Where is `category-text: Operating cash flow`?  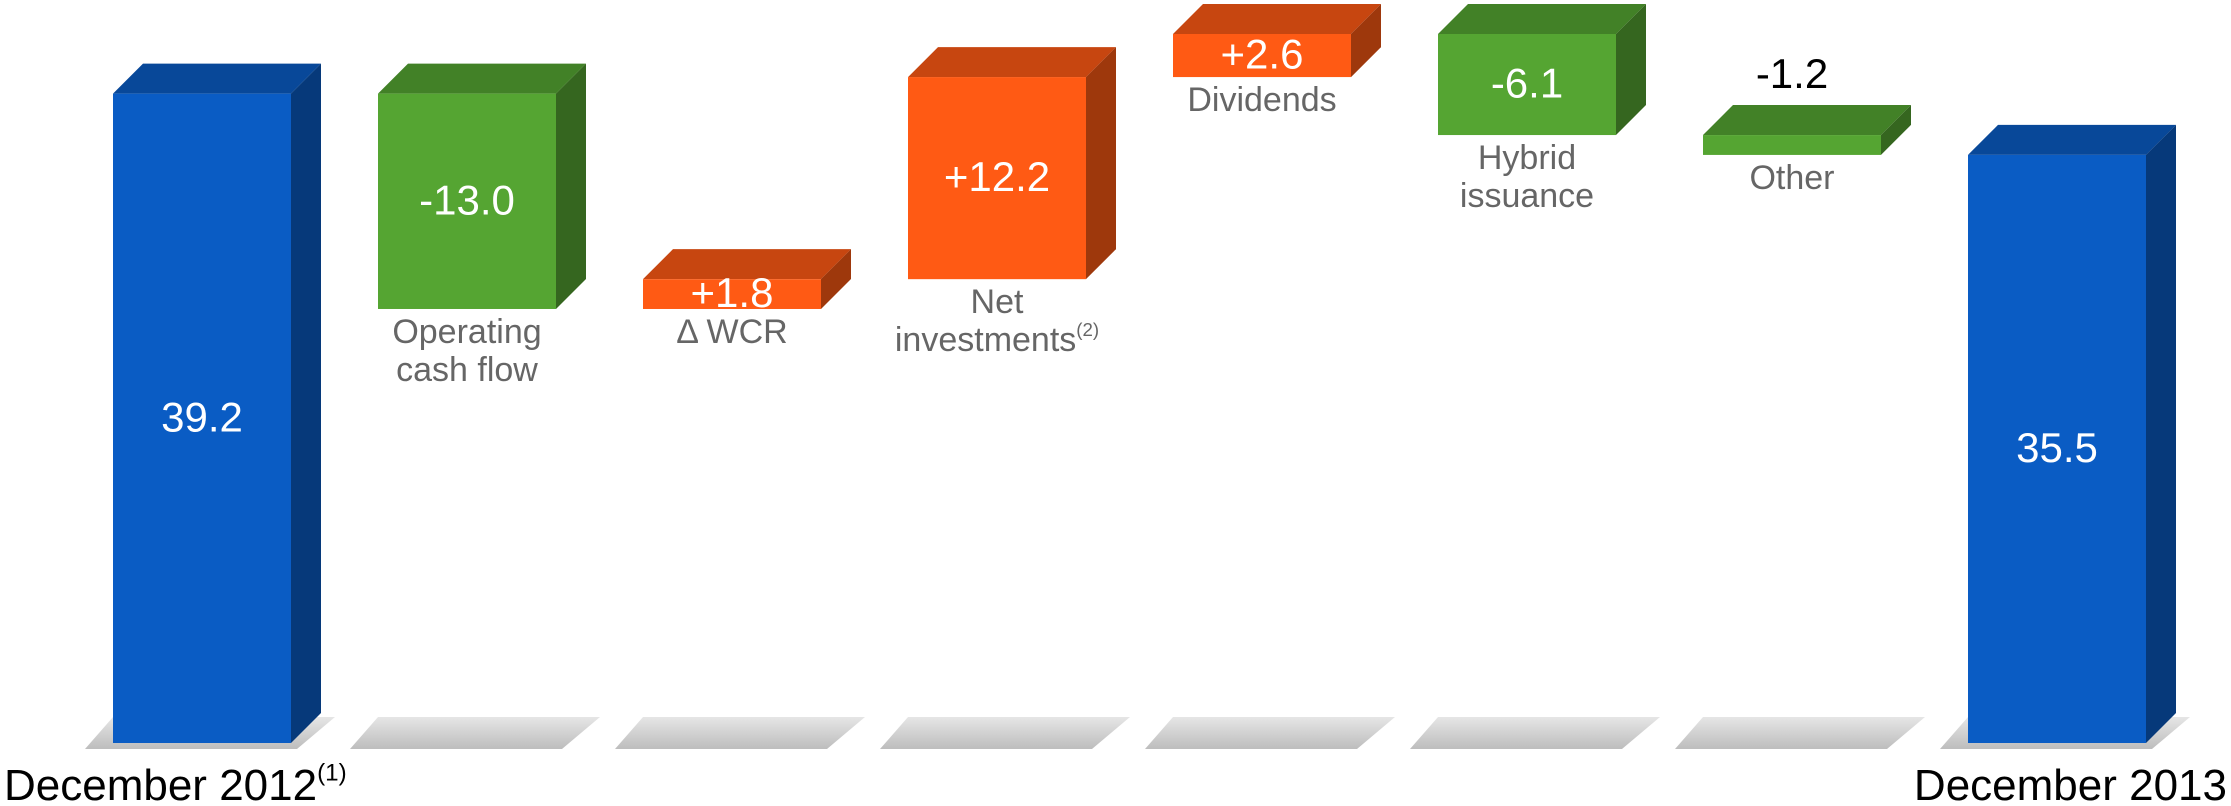 category-text: Operating cash flow is located at coordinates (467, 350).